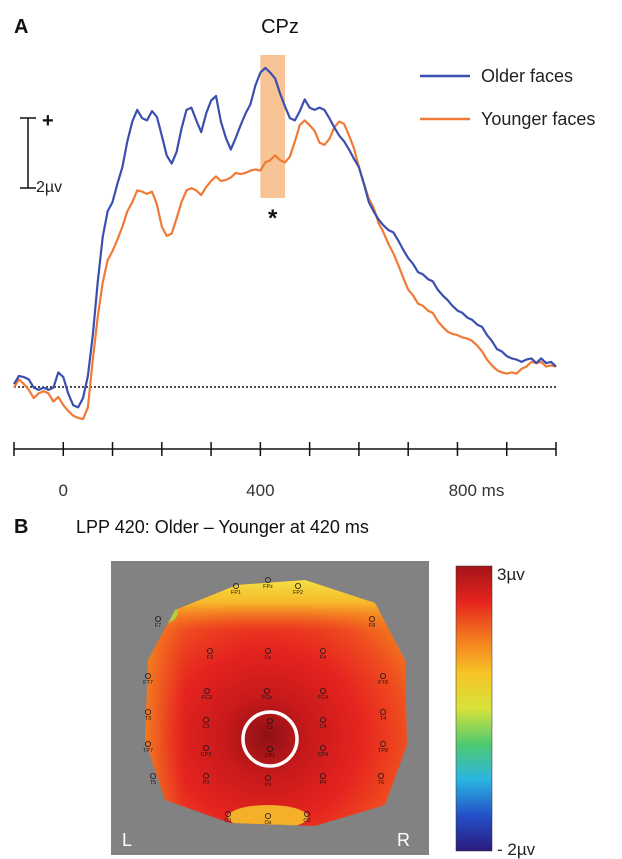 This screenshot has width=622, height=859. Describe the element at coordinates (21, 527) in the screenshot. I see `panel-b-label: B` at that location.